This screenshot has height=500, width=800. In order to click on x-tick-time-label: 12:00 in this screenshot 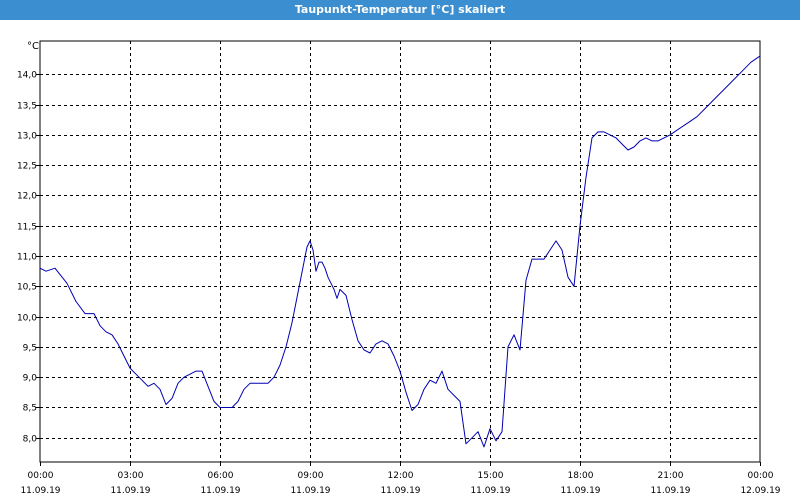, I will do `click(401, 476)`.